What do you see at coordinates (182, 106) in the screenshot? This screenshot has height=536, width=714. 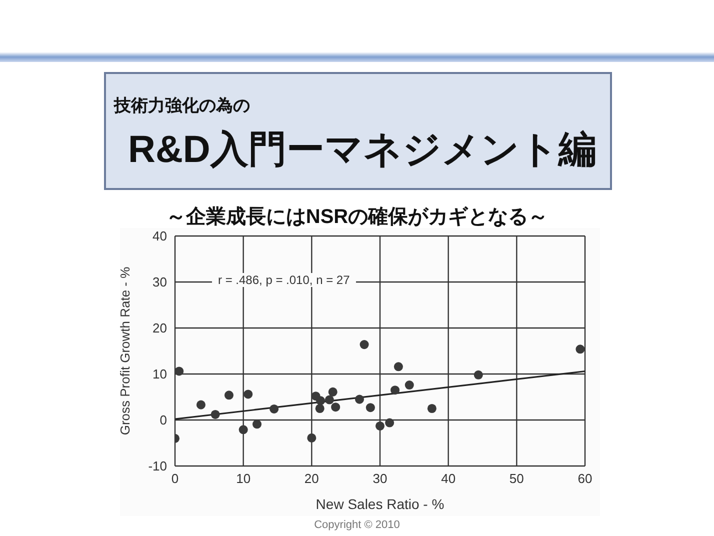 I see `text: 技術力強化の為の` at bounding box center [182, 106].